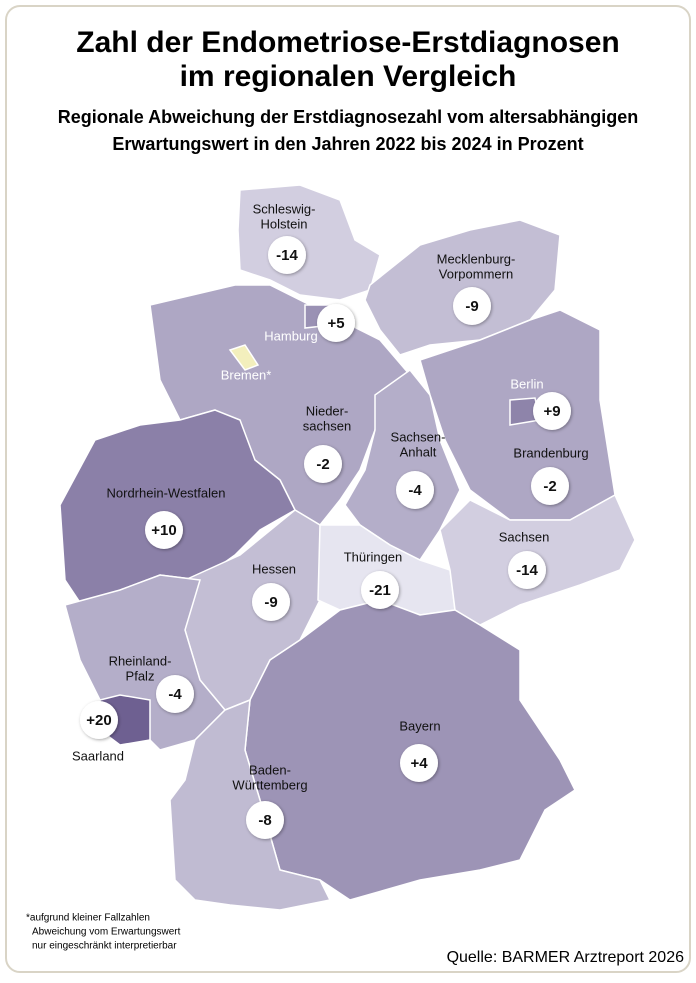 Image resolution: width=696 pixels, height=983 pixels. I want to click on region-name: Bremen*, so click(246, 374).